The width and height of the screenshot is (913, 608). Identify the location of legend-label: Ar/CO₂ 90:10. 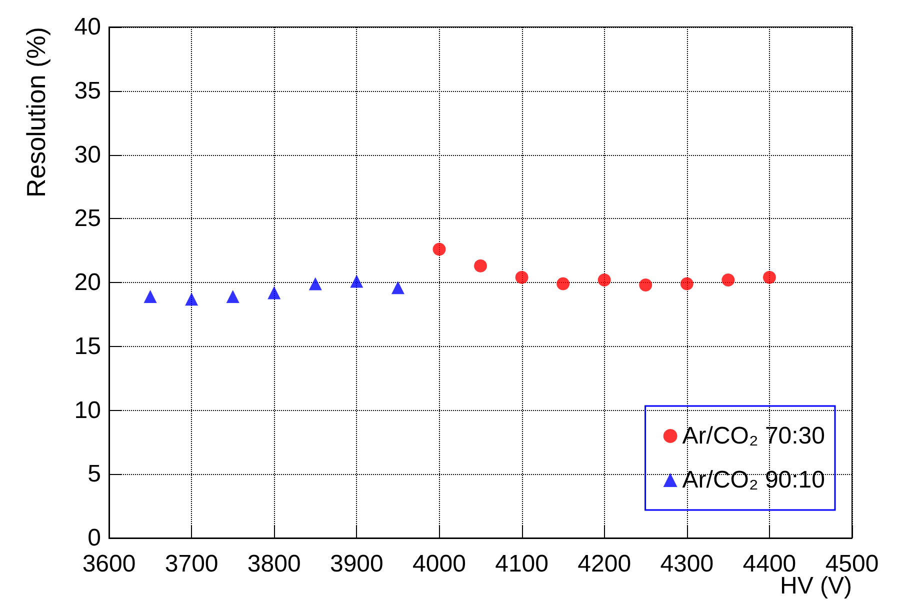
(754, 480).